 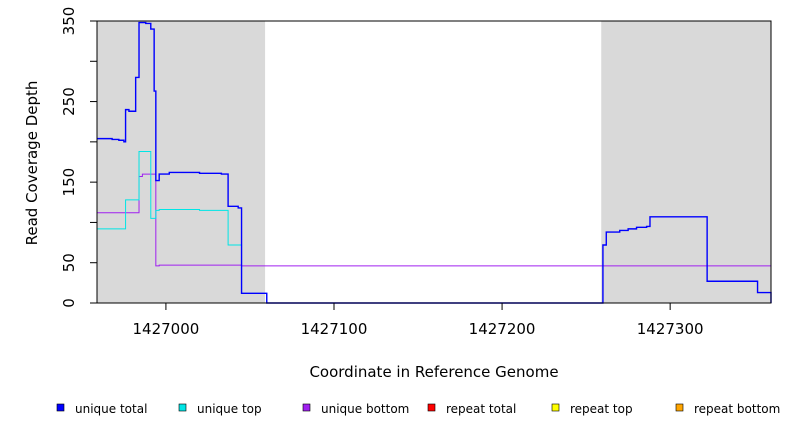 I want to click on legend-swatch-unique-top, so click(x=182, y=407).